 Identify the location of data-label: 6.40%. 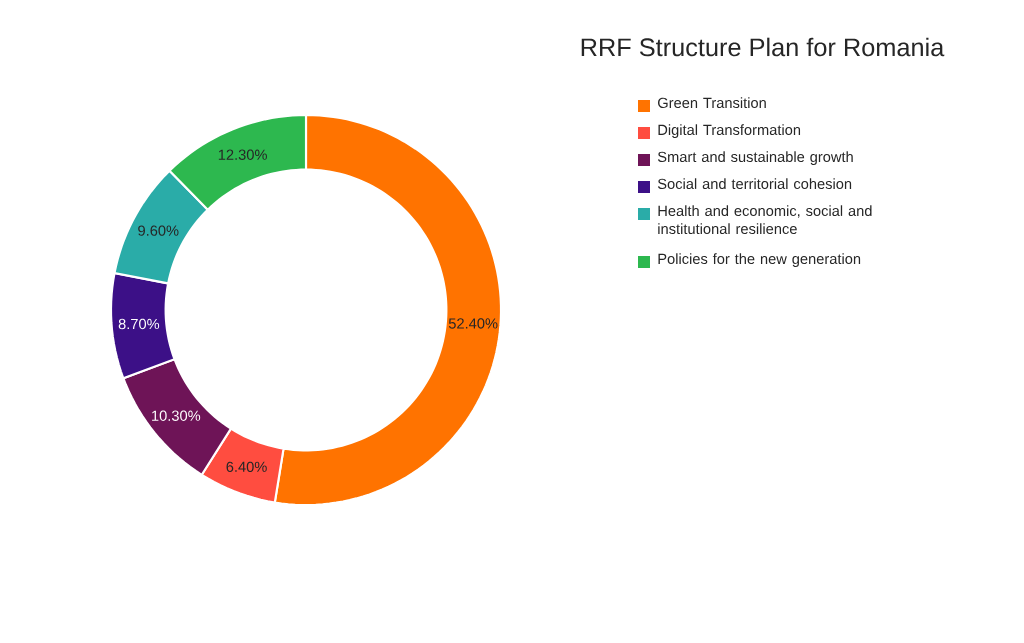
(246, 466).